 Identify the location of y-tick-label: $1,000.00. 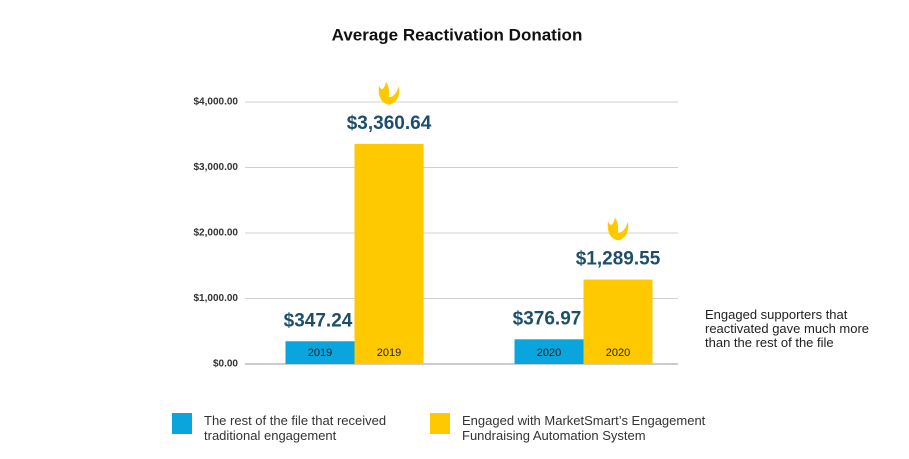
(216, 298).